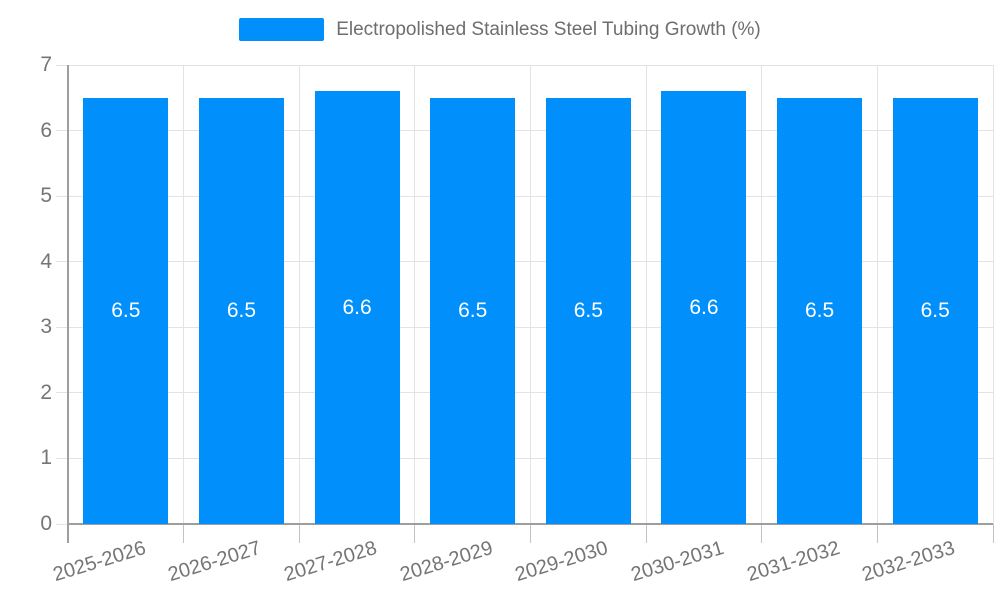 The height and width of the screenshot is (600, 1000). What do you see at coordinates (68, 304) in the screenshot?
I see `y-axis-line` at bounding box center [68, 304].